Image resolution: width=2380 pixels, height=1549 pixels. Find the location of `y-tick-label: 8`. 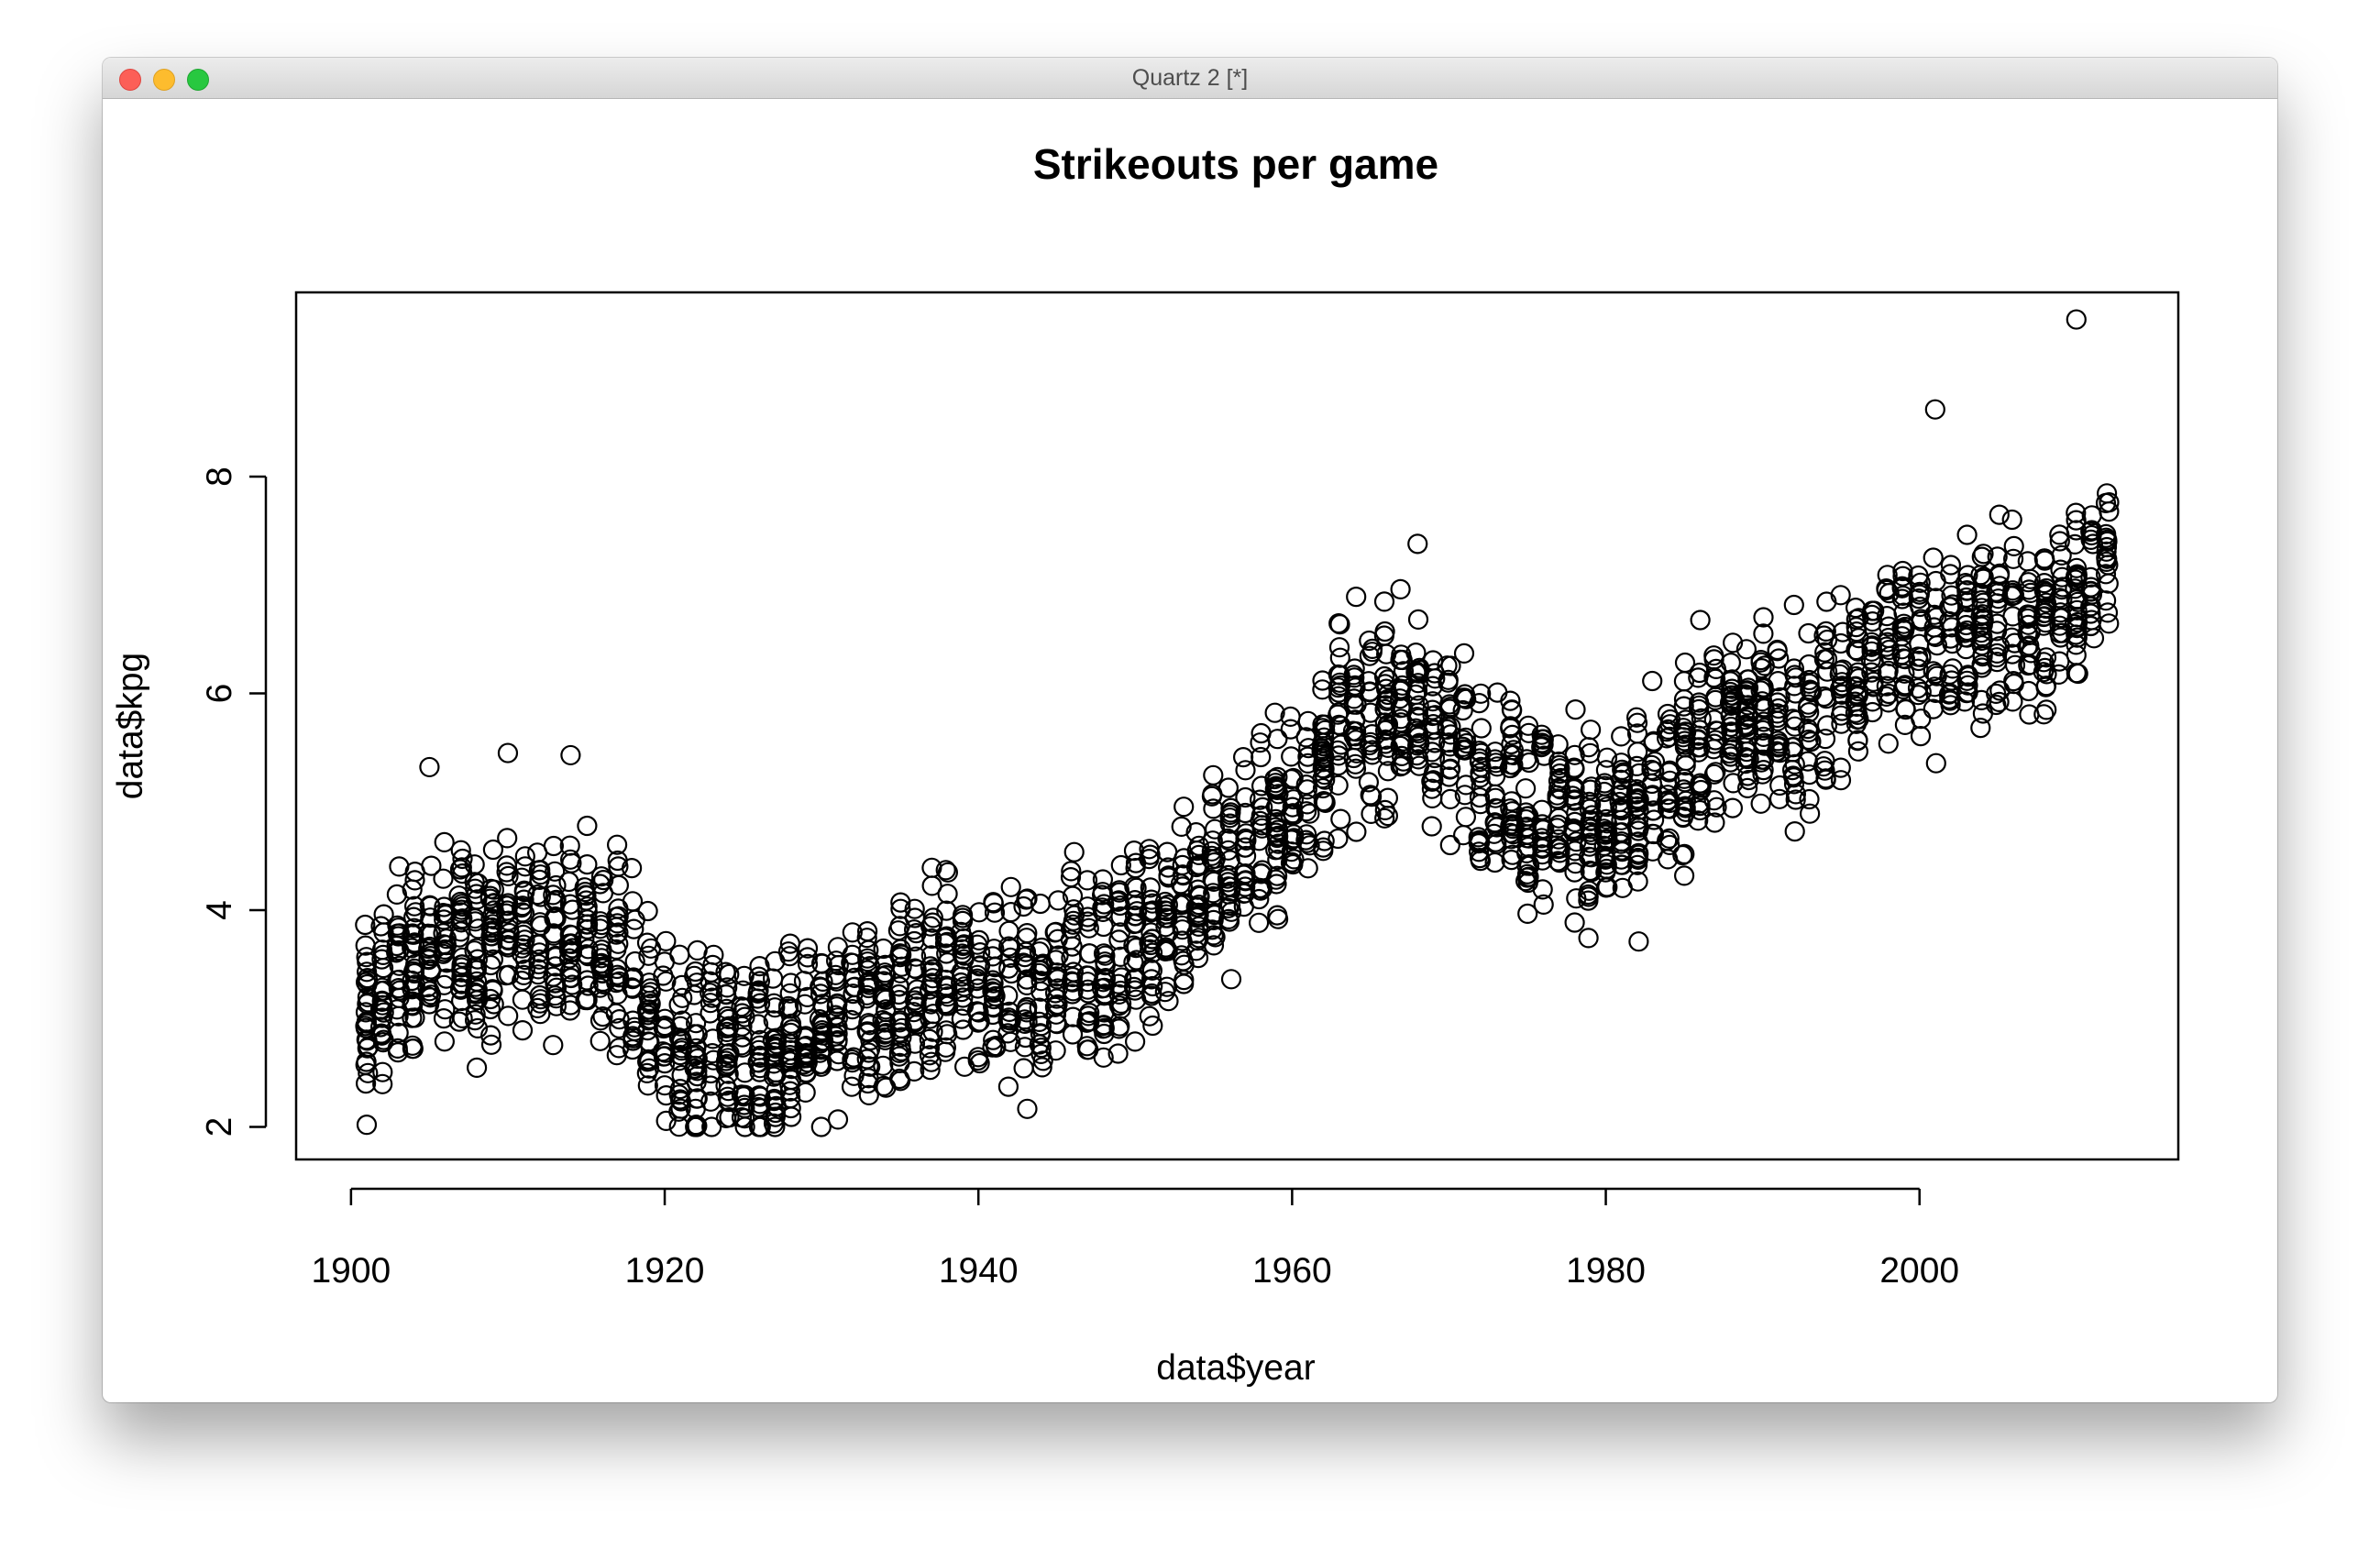

y-tick-label: 8 is located at coordinates (219, 477).